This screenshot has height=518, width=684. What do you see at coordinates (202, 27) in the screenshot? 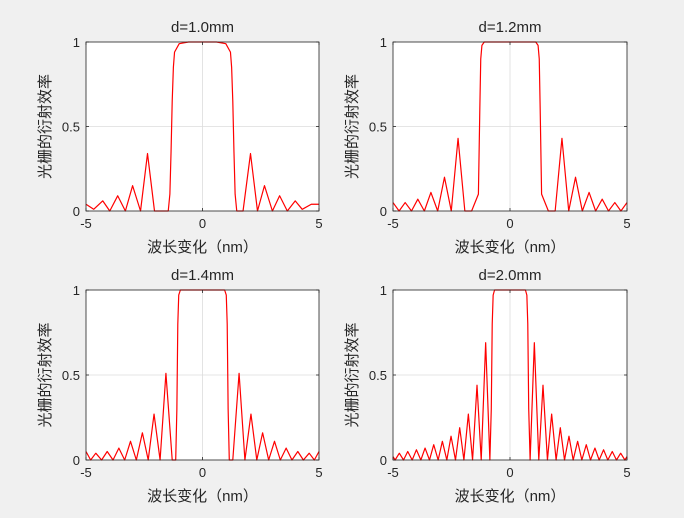
I see `chart-title: d=1.0mm` at bounding box center [202, 27].